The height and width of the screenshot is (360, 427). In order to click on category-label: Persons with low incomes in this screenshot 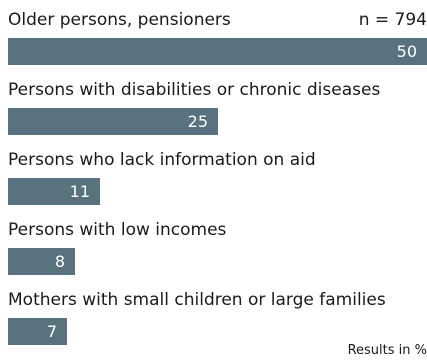, I will do `click(117, 230)`.